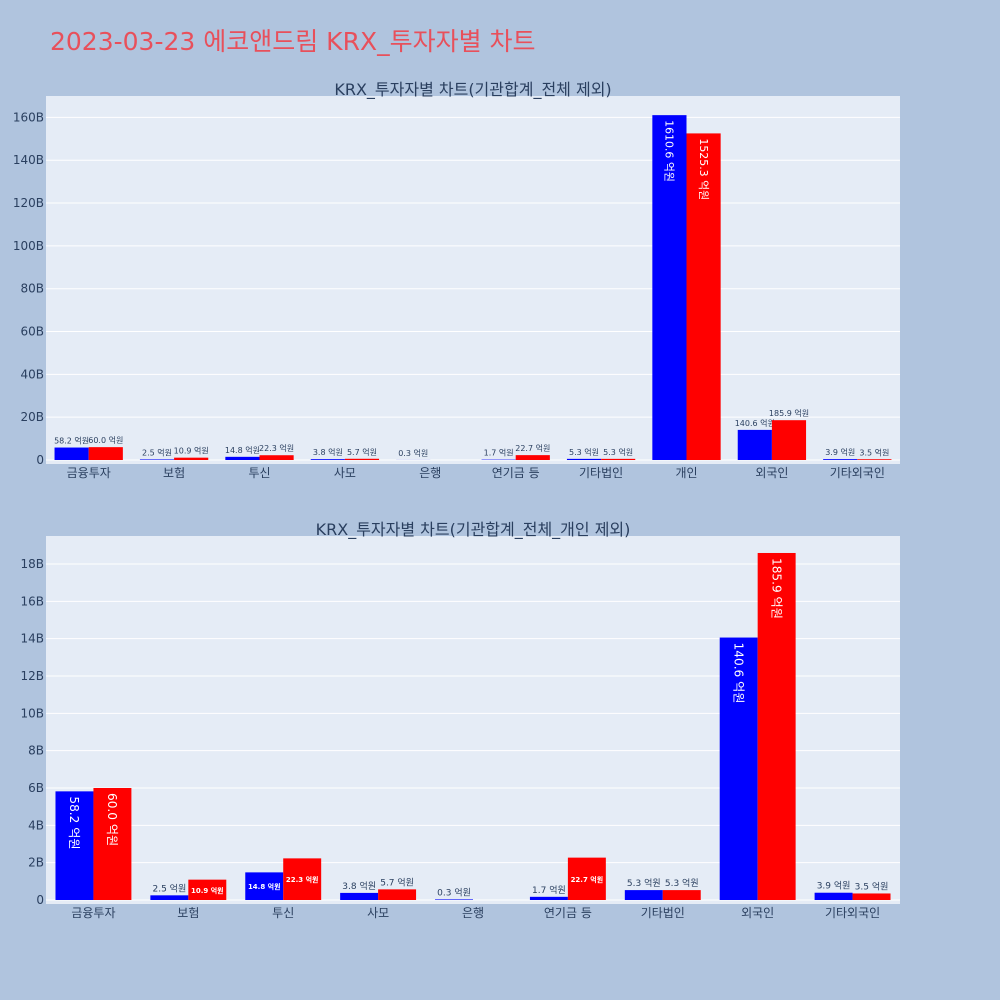 This screenshot has width=1000, height=1000. I want to click on y-tick-label: 160B, so click(28, 117).